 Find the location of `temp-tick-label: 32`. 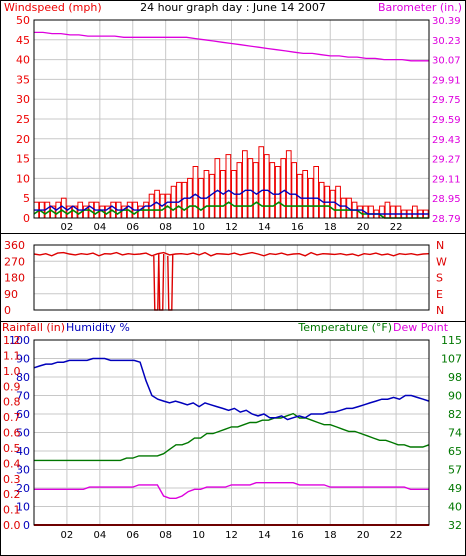

temp-tick-label: 32 is located at coordinates (455, 525).